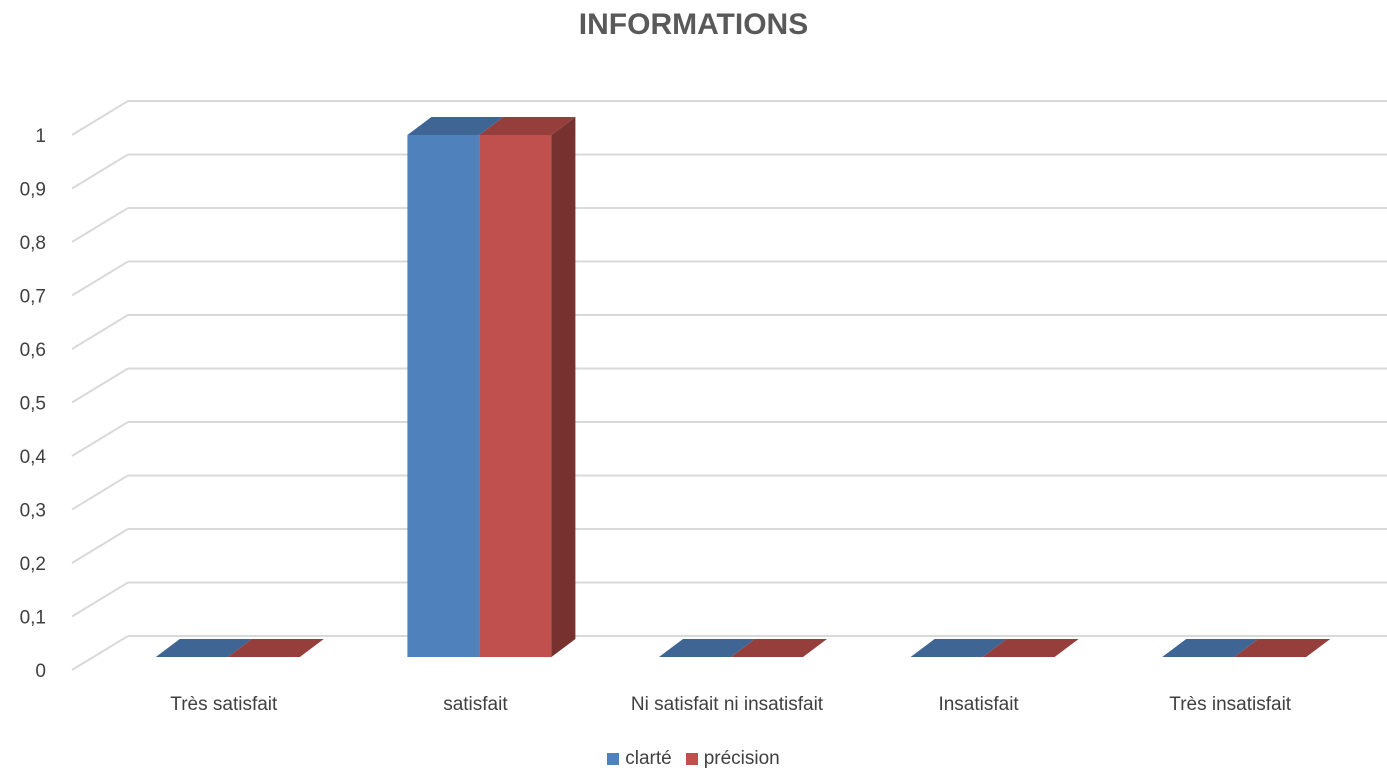  What do you see at coordinates (33, 457) in the screenshot?
I see `y-tick-label: 0,4` at bounding box center [33, 457].